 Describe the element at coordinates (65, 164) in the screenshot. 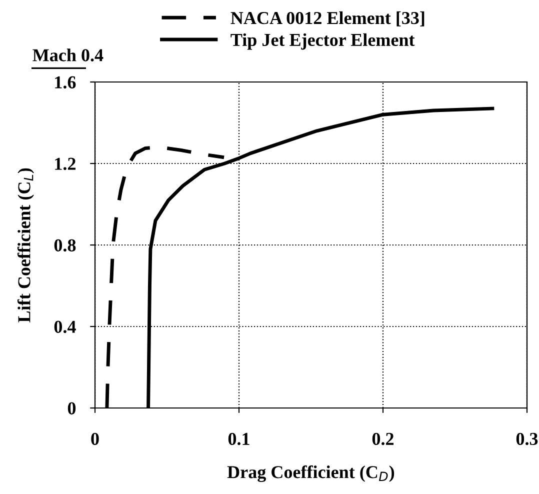

I see `y-tick-label: 1.2` at that location.